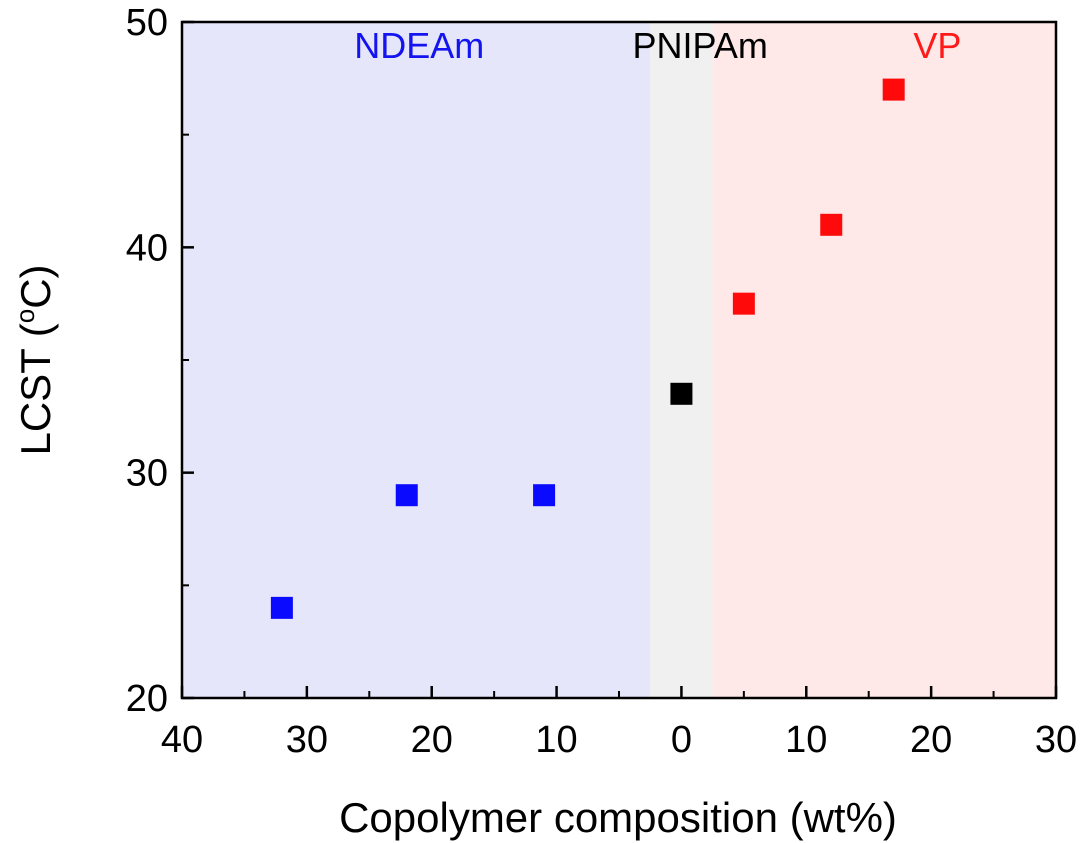 The image size is (1083, 843). I want to click on x-axis-ticks: 40 30 20 10 0 10 20 30, so click(619, 723).